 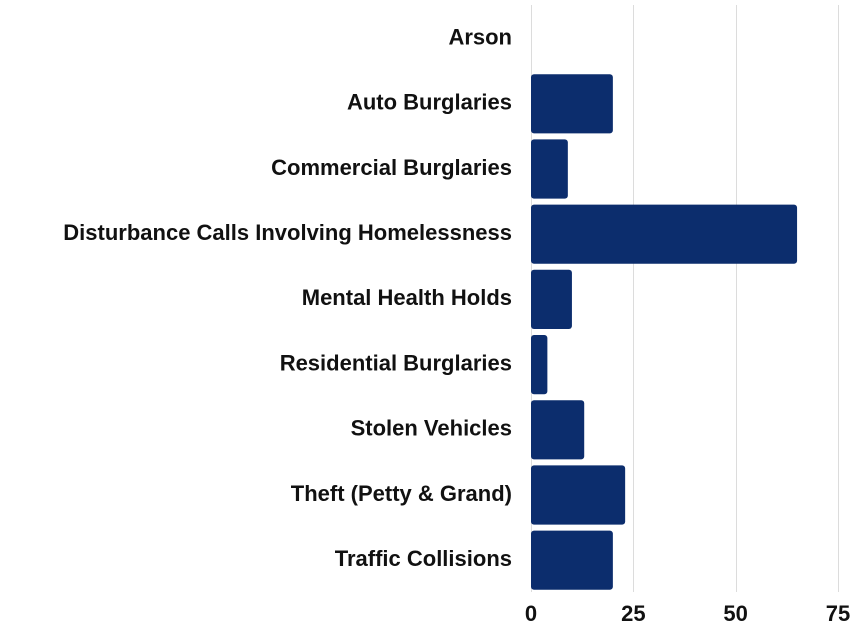 I want to click on category-label-traffic-collisions: Traffic Collisions, so click(x=423, y=558).